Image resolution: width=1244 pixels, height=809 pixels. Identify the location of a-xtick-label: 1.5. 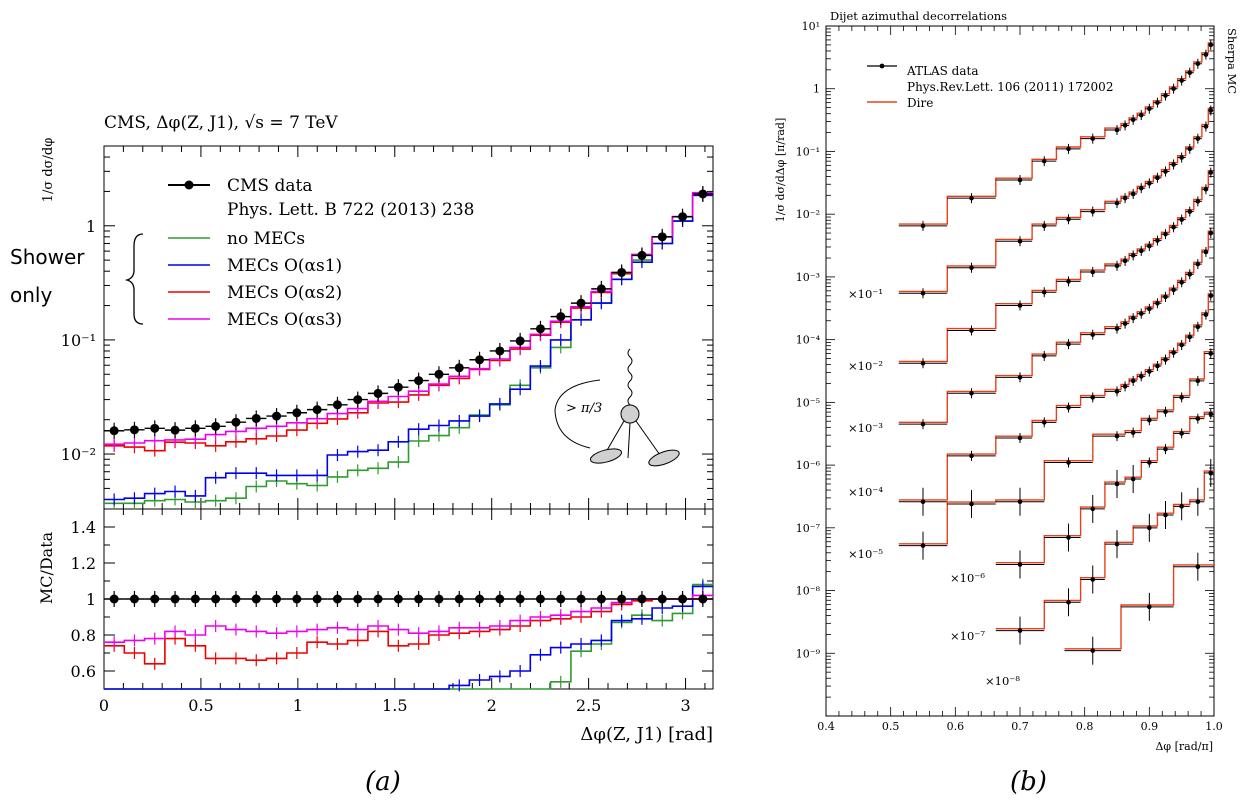
(394, 705).